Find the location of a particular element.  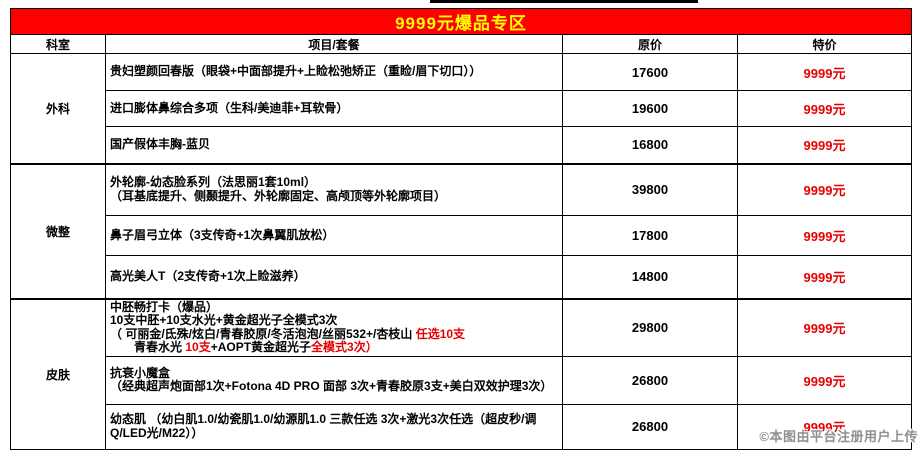

table-row: 国产假体丰胸-蓝贝 16800 9999元 is located at coordinates (462, 145).